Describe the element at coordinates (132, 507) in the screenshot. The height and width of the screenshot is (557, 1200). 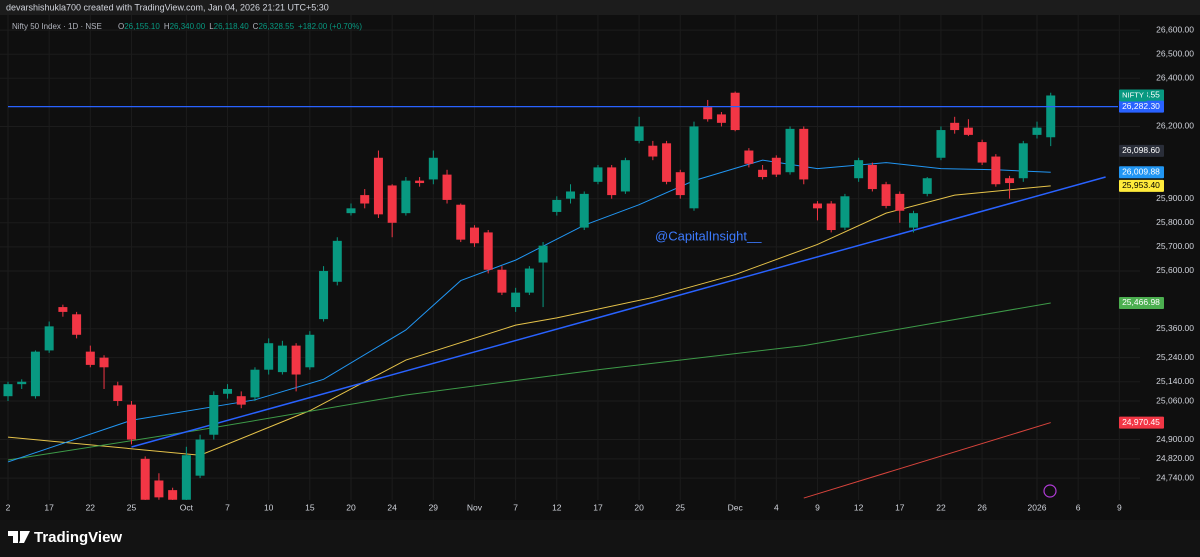
I see `x-tick-label: 25` at that location.